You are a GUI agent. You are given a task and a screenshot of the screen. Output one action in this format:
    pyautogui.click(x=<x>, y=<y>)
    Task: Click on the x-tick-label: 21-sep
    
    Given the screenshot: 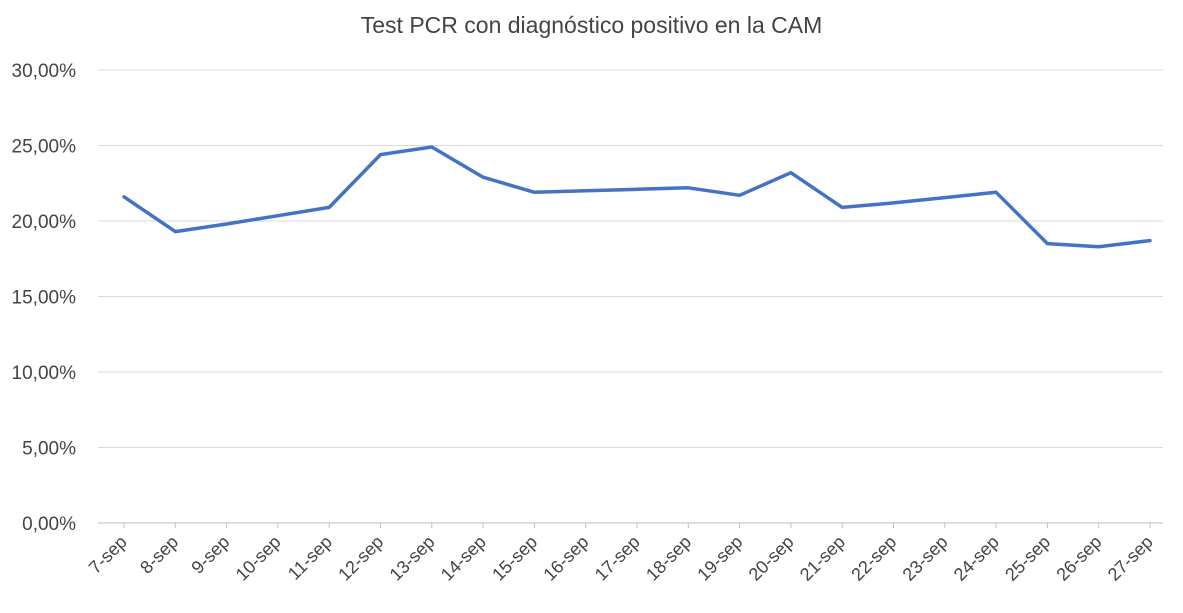 What is the action you would take?
    pyautogui.click(x=822, y=558)
    